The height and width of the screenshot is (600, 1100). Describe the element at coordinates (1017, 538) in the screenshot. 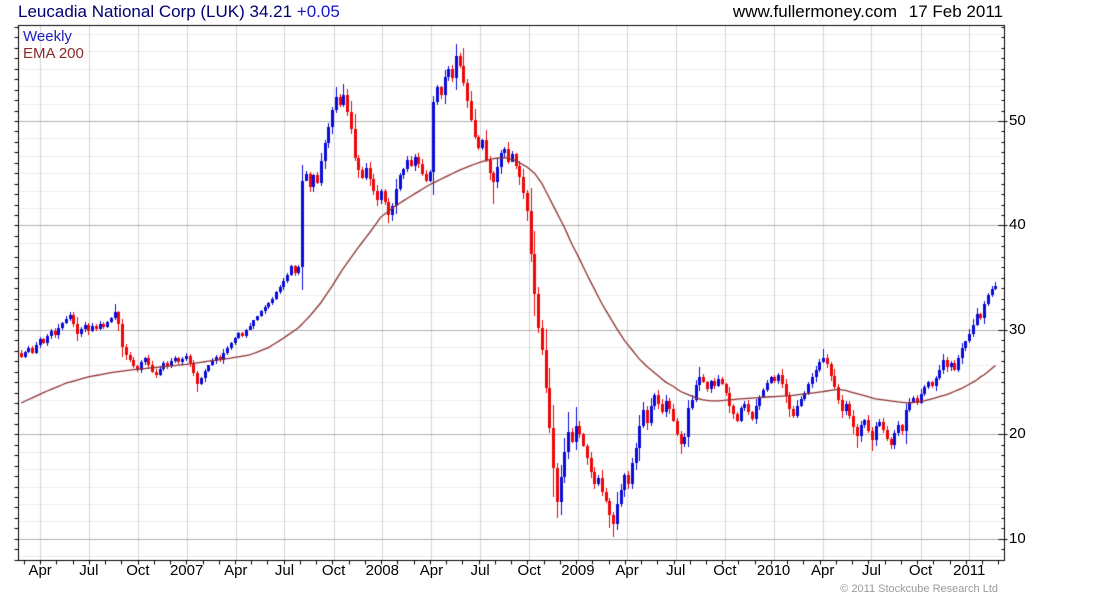

I see `y-axis-label: 10` at that location.